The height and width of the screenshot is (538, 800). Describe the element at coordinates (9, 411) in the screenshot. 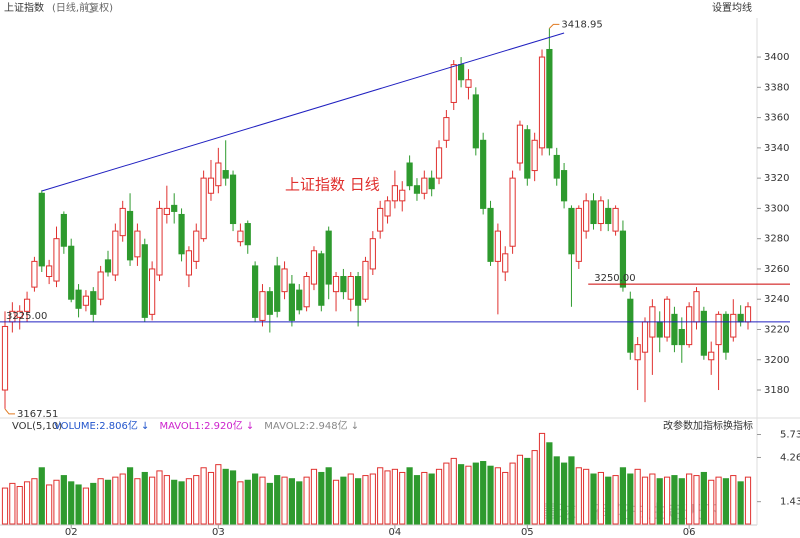

I see `extreme-pointer` at that location.